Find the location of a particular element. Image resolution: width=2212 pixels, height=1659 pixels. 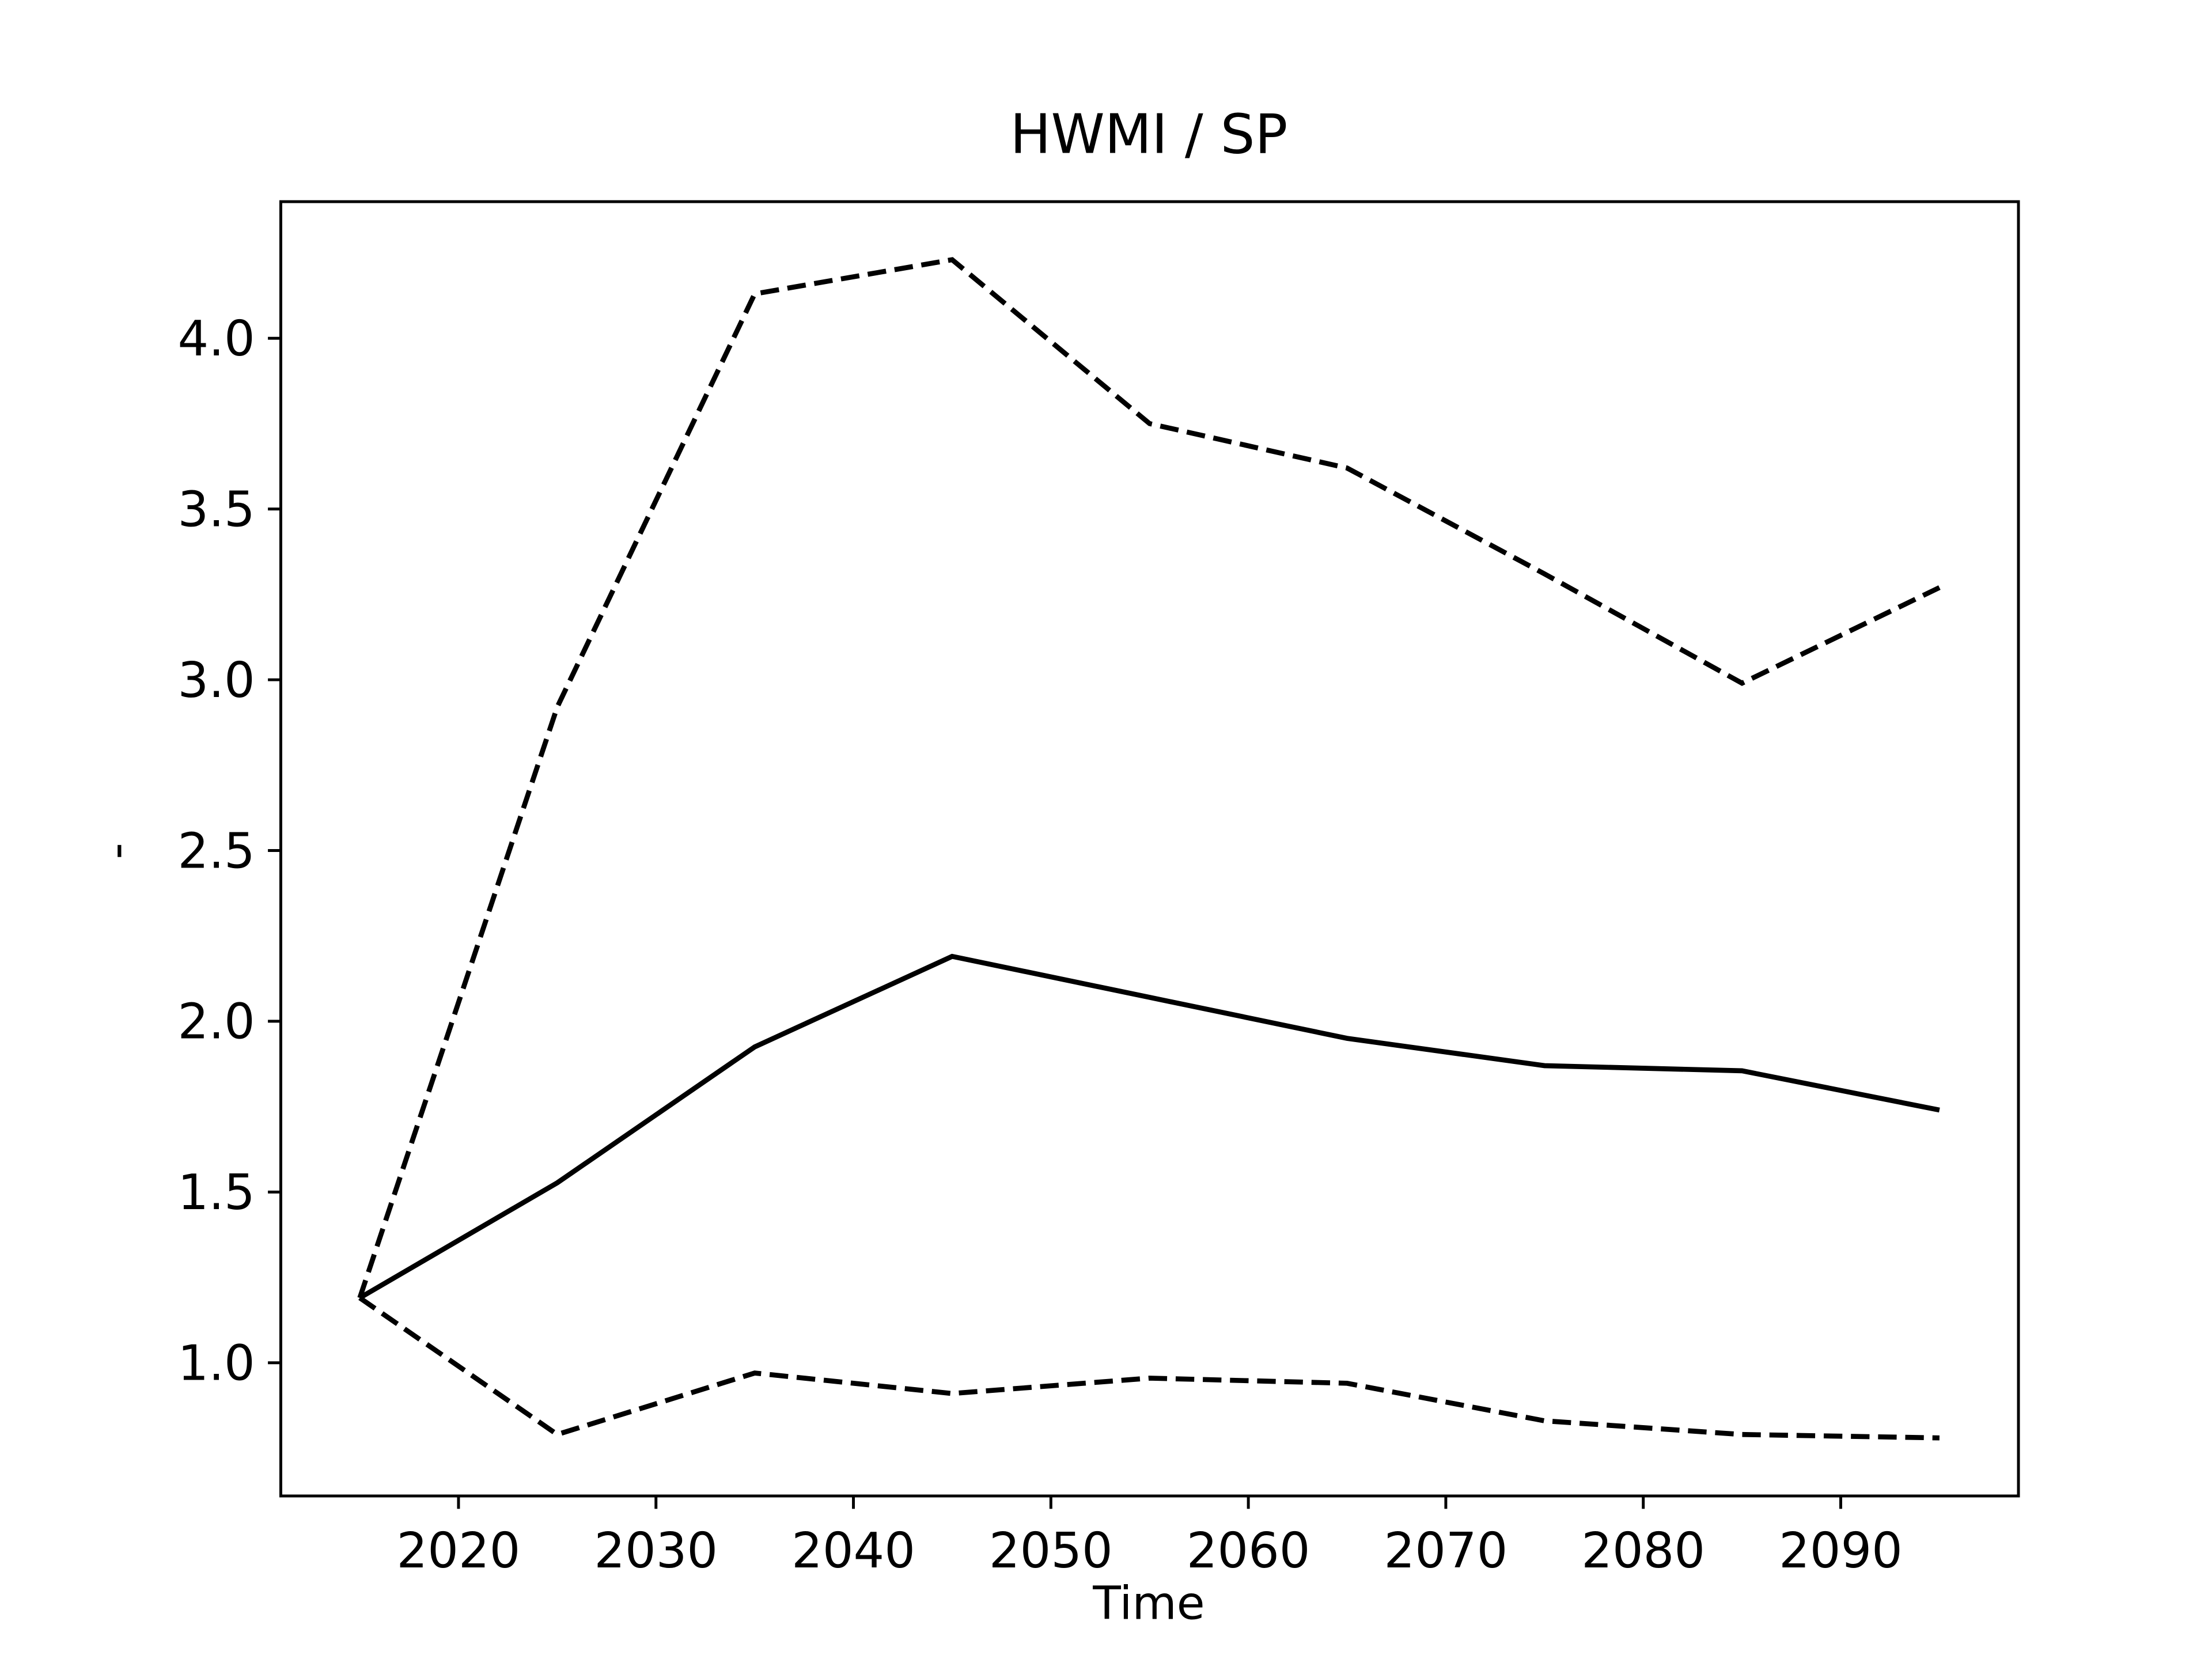

x-tick-label: 2040 is located at coordinates (853, 1550).